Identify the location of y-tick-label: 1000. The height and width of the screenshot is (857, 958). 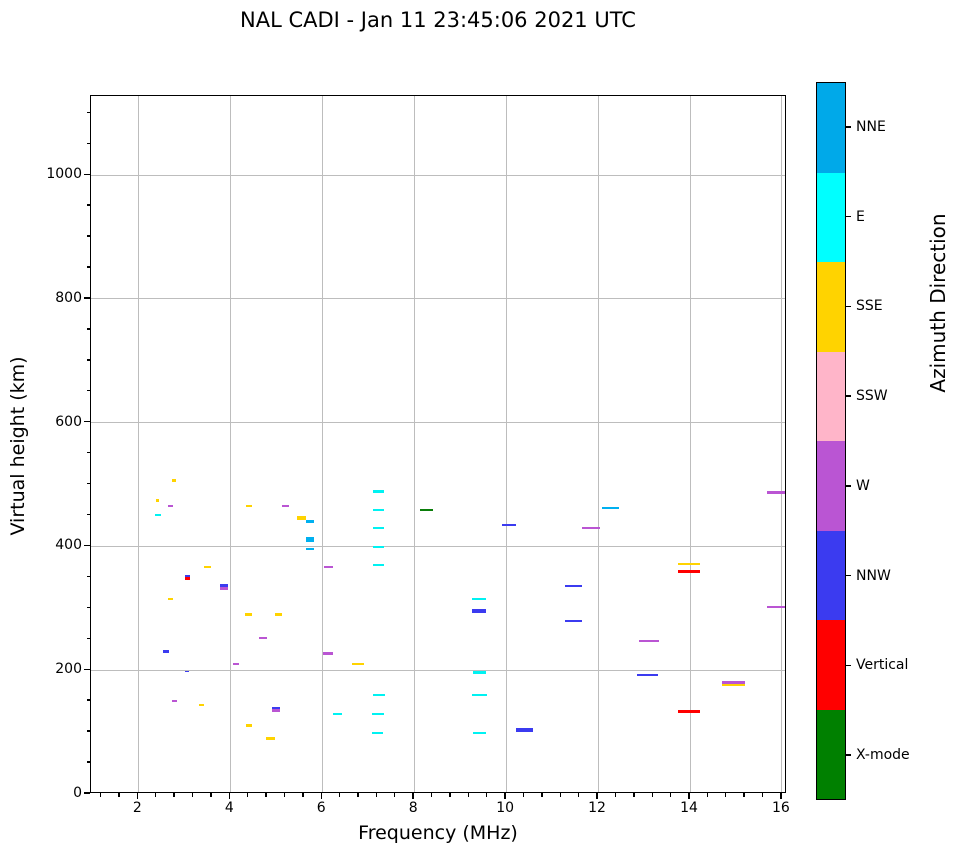
(64, 174).